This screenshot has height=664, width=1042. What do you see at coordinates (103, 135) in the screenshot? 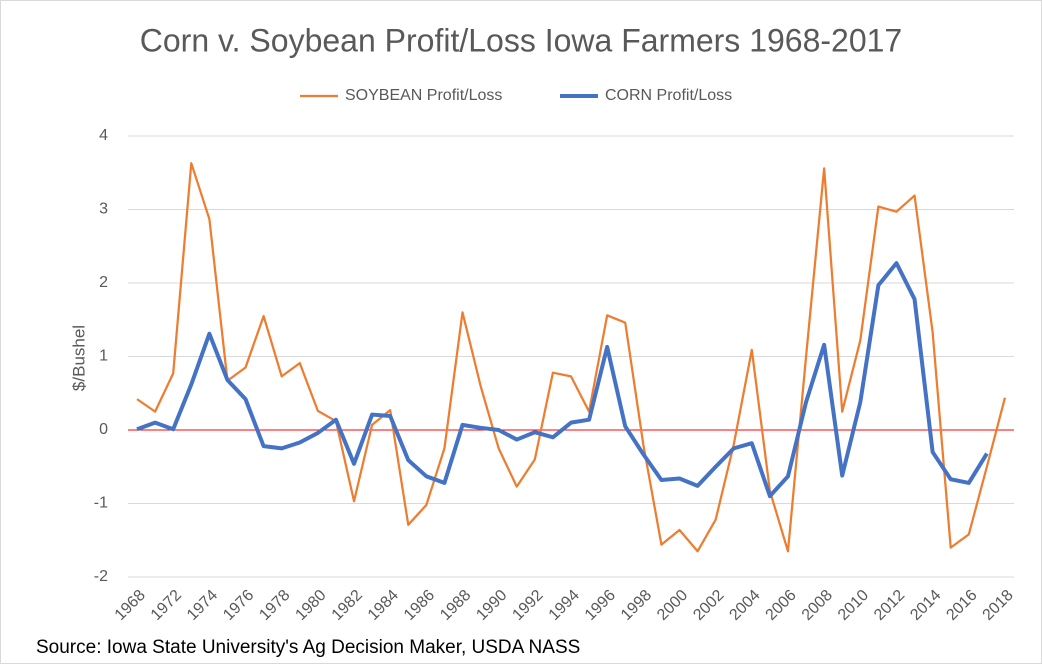
I see `y-tick-label: 4` at bounding box center [103, 135].